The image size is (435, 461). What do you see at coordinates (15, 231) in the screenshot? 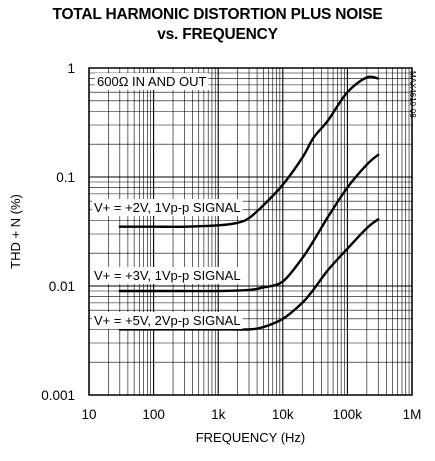
I see `y-axis-label: THD + N (%)` at bounding box center [15, 231].